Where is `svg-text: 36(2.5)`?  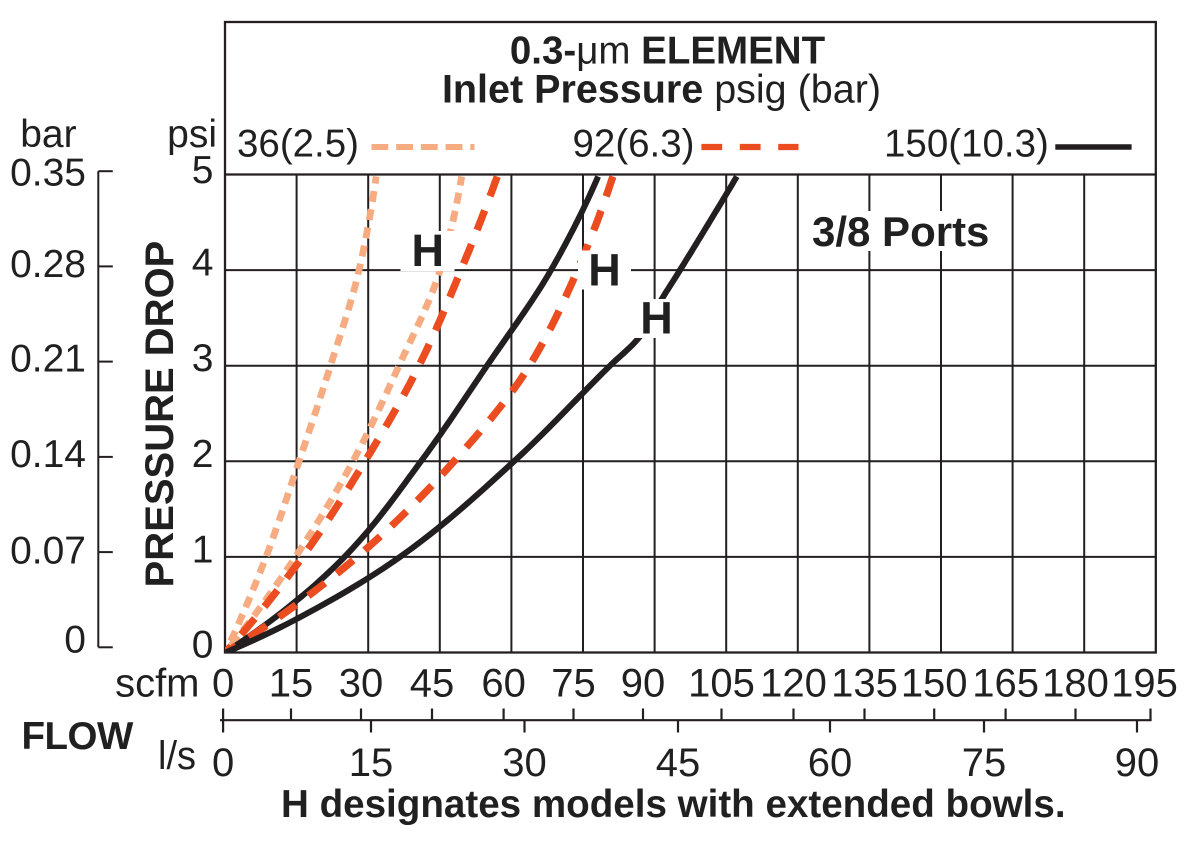
svg-text: 36(2.5) is located at coordinates (298, 144).